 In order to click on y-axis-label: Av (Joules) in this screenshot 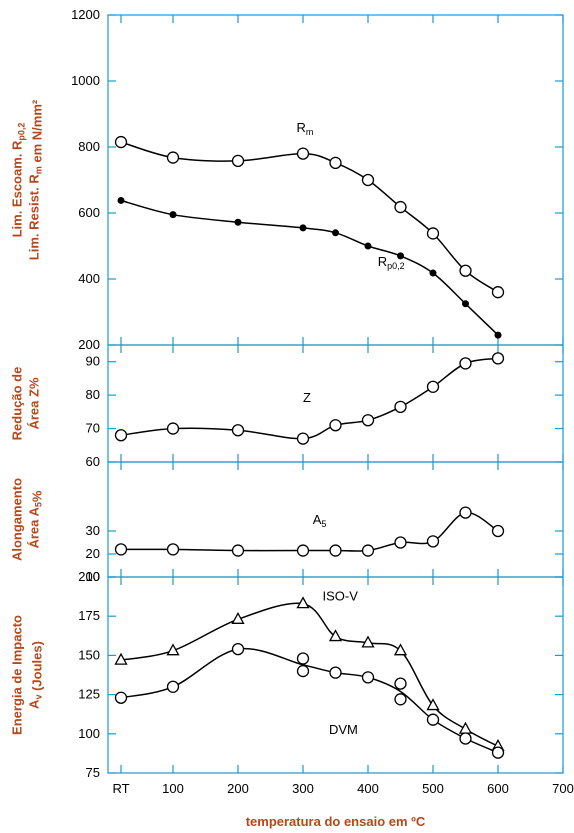, I will do `click(36, 675)`.